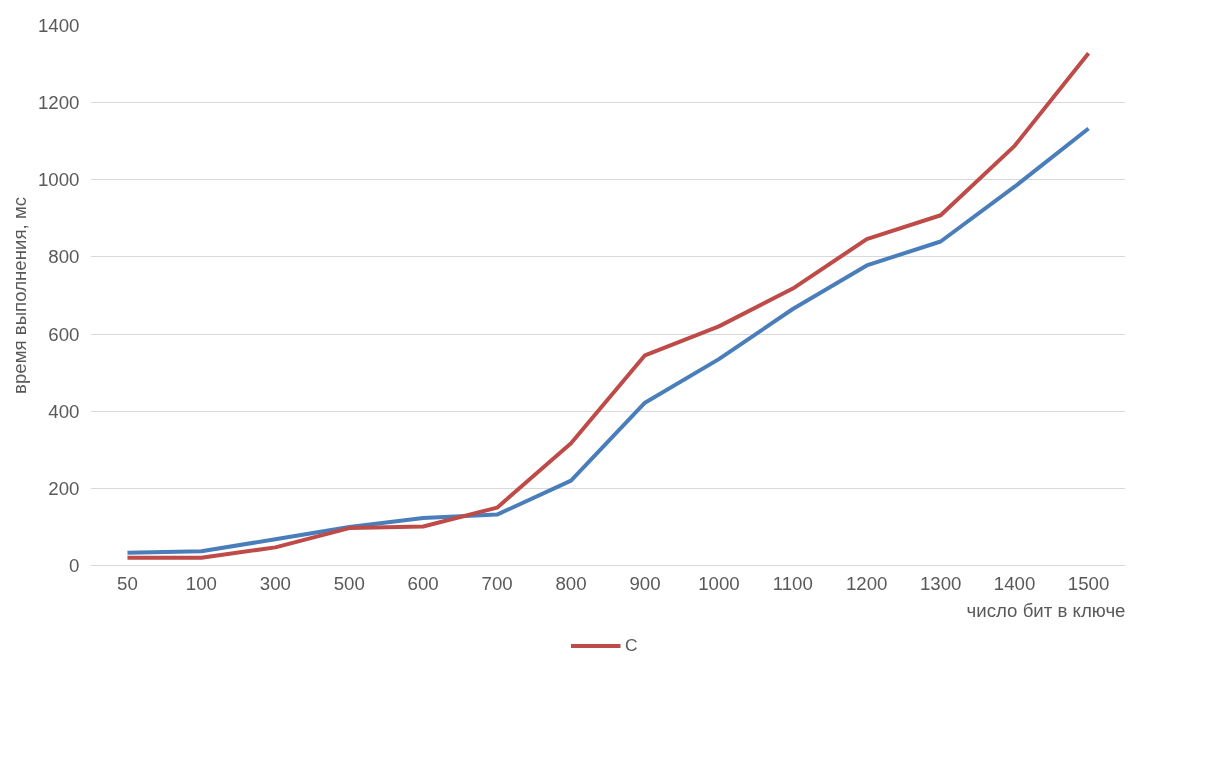  Describe the element at coordinates (719, 583) in the screenshot. I see `x-tick-label: 1000` at that location.